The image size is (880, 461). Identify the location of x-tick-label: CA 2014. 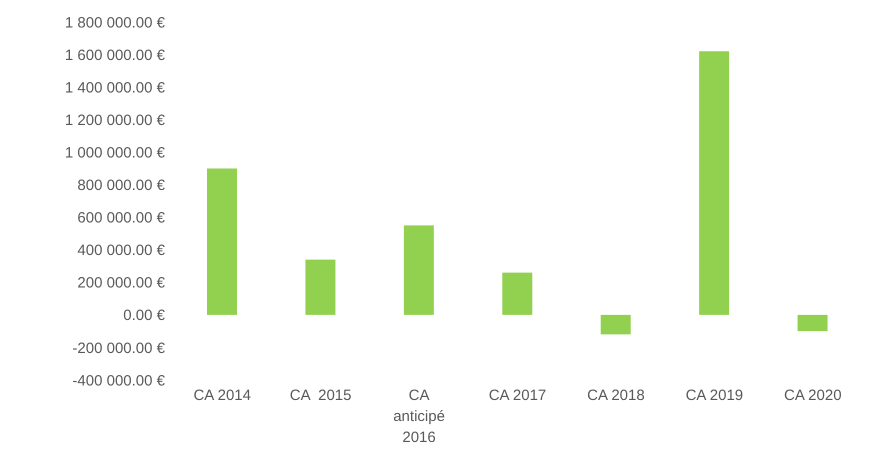
(222, 395).